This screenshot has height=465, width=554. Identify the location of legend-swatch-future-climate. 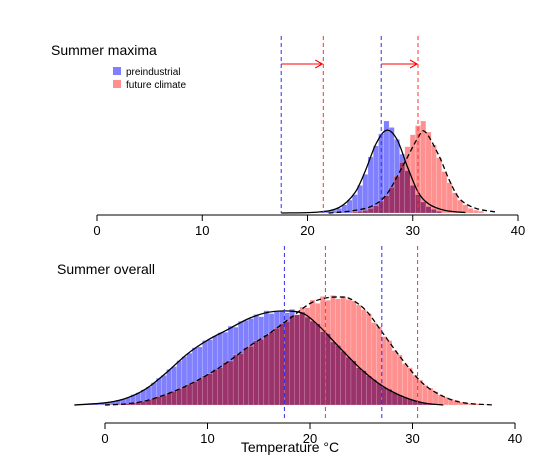
(117, 84).